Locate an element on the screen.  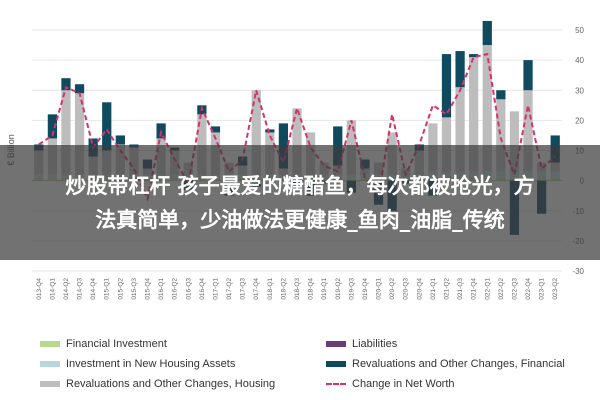
y-tick-label: 20 is located at coordinates (579, 120).